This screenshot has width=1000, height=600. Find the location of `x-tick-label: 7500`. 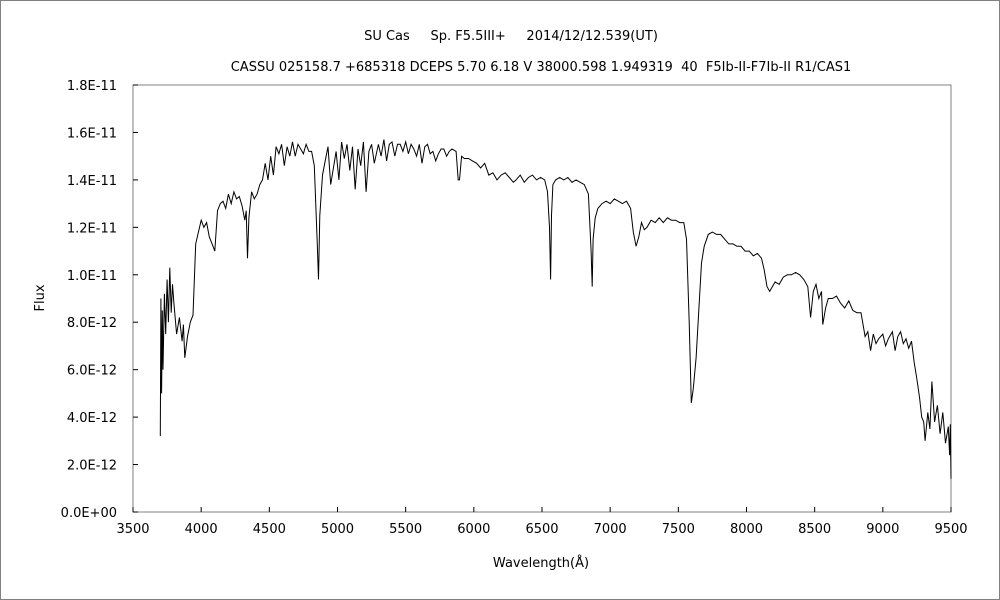

x-tick-label: 7500 is located at coordinates (678, 529).